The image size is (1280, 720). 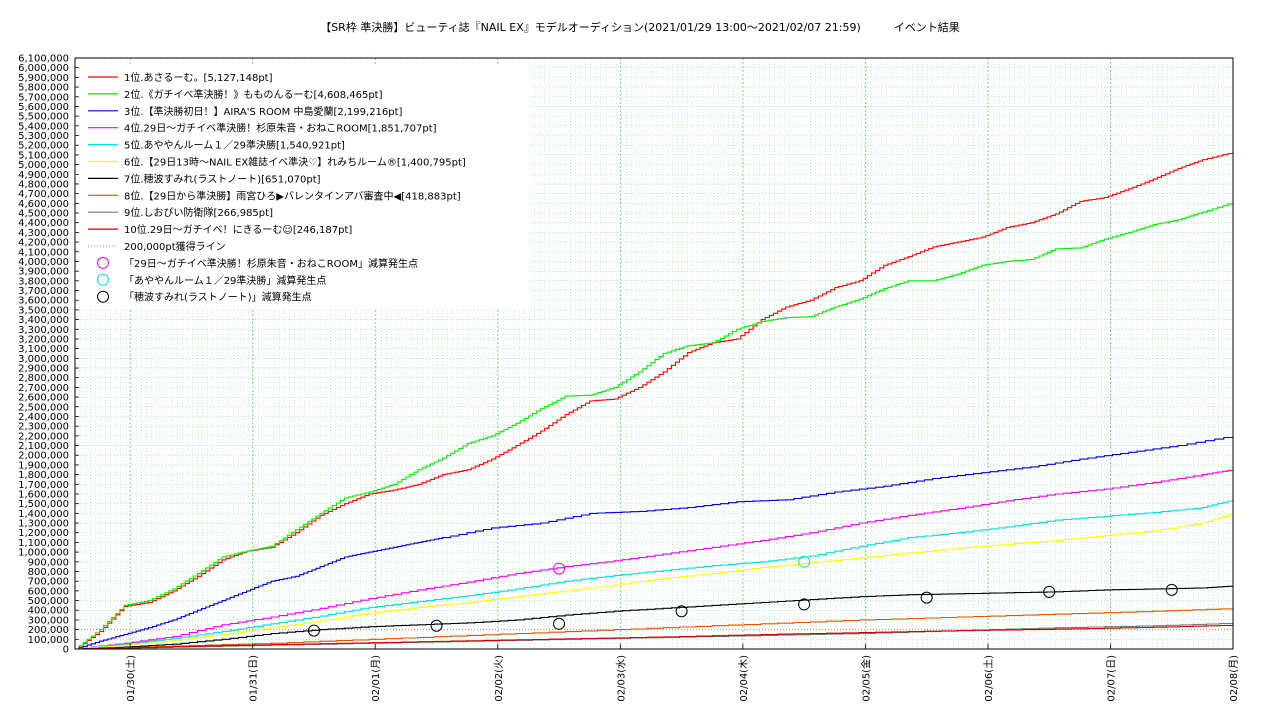 I want to click on y-tick-label: 3,800,000, so click(x=43, y=281).